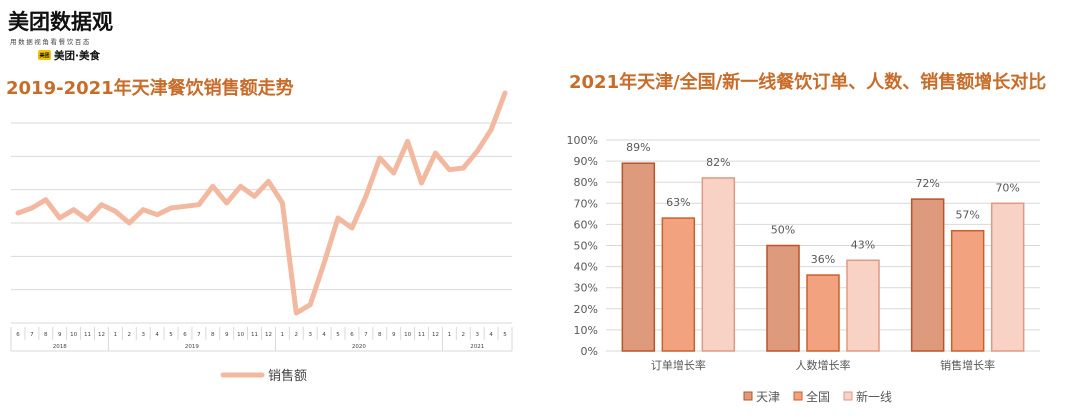  Describe the element at coordinates (718, 162) in the screenshot. I see `data-label: 82%` at that location.